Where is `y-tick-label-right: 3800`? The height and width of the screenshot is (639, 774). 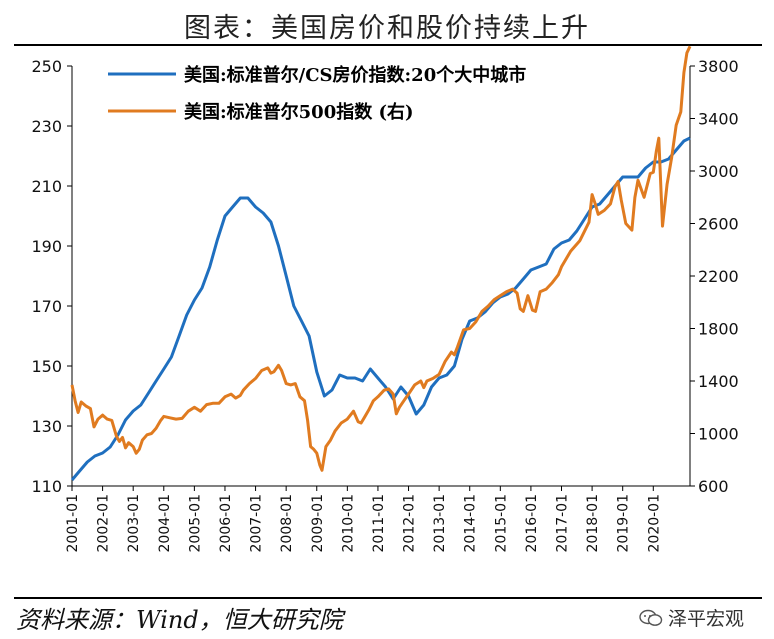 y-tick-label-right: 3800 is located at coordinates (718, 66).